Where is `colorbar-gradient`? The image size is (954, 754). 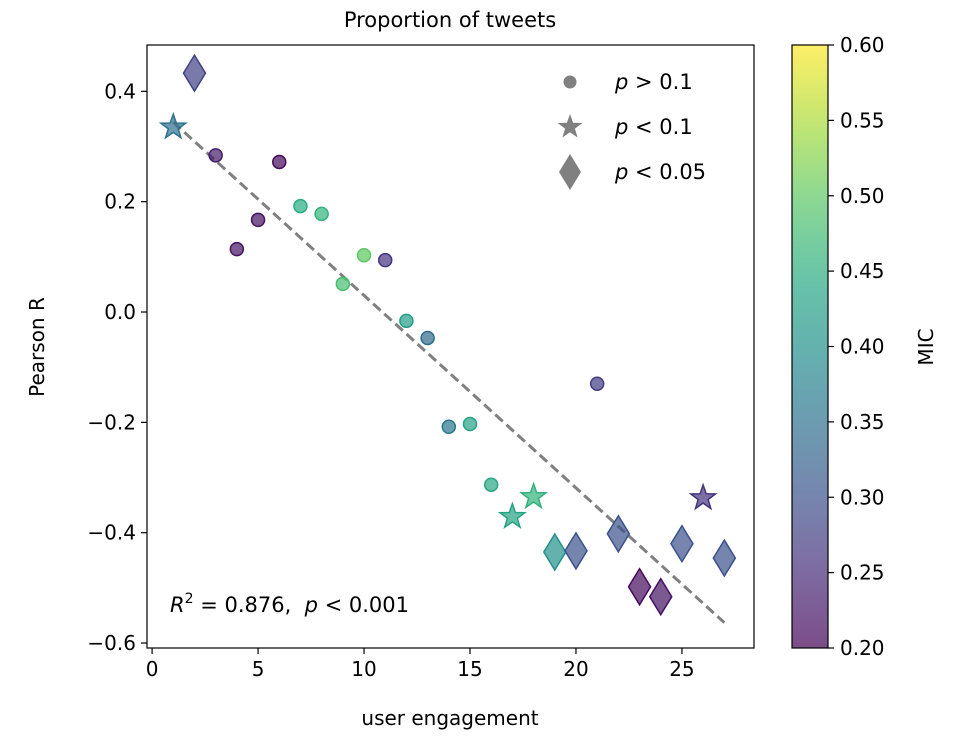
colorbar-gradient is located at coordinates (810, 346).